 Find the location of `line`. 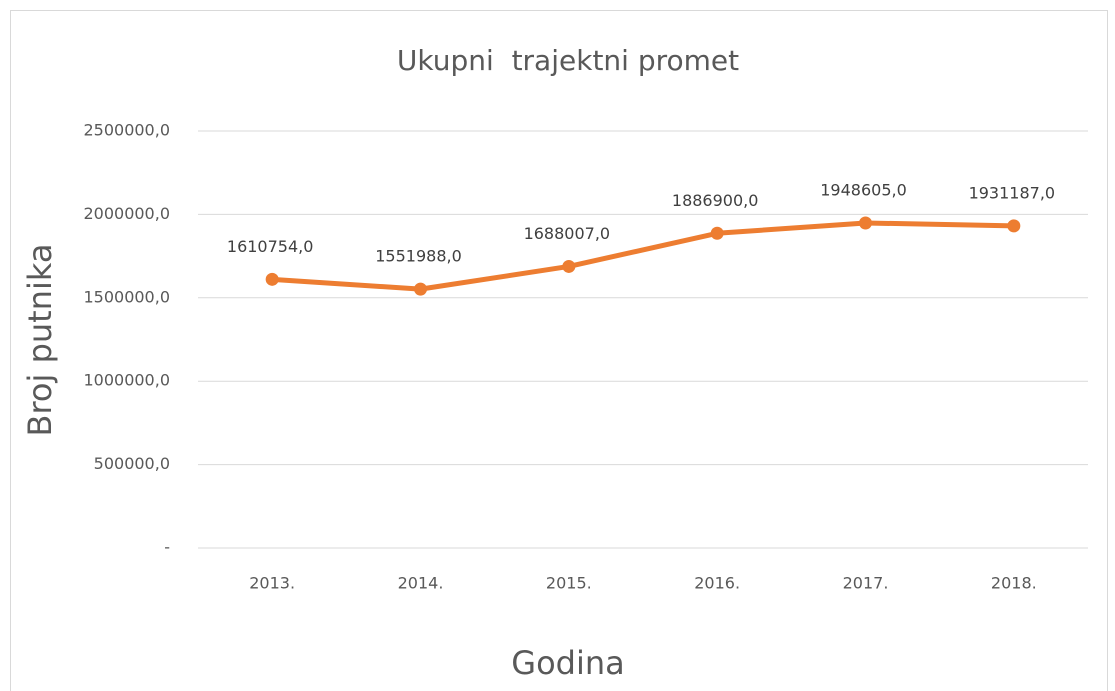

line is located at coordinates (643, 256).